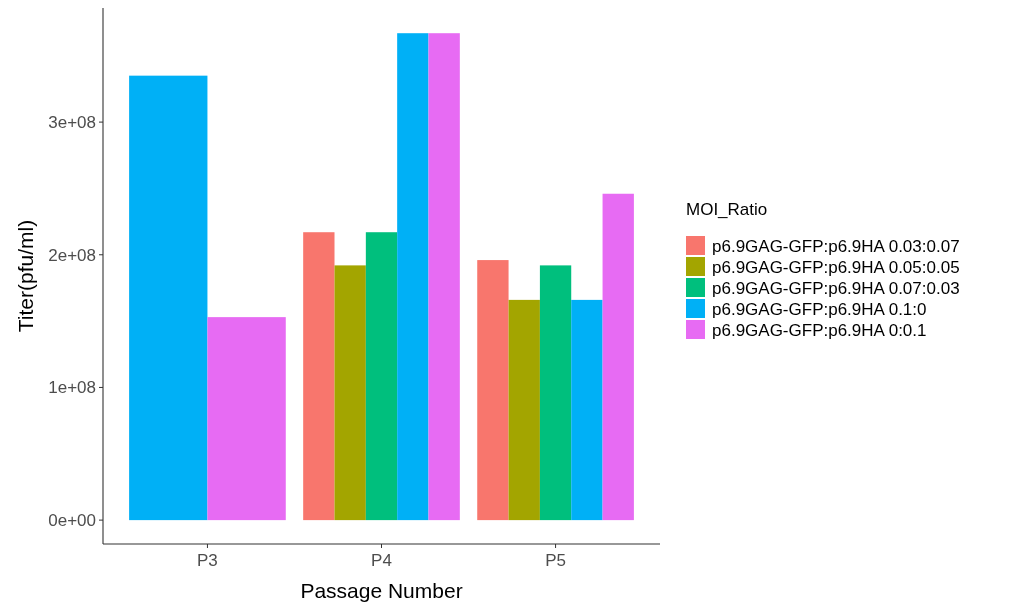 The image size is (1026, 606). Describe the element at coordinates (72, 255) in the screenshot. I see `y-tick-label: 2e+08` at that location.